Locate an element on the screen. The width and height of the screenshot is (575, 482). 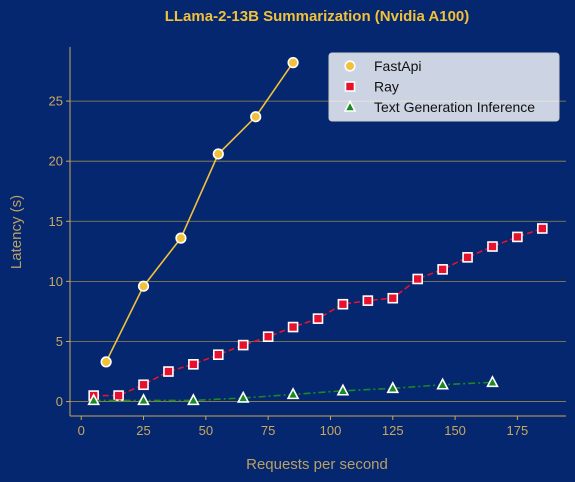
legend-item: FastApi is located at coordinates (382, 66).